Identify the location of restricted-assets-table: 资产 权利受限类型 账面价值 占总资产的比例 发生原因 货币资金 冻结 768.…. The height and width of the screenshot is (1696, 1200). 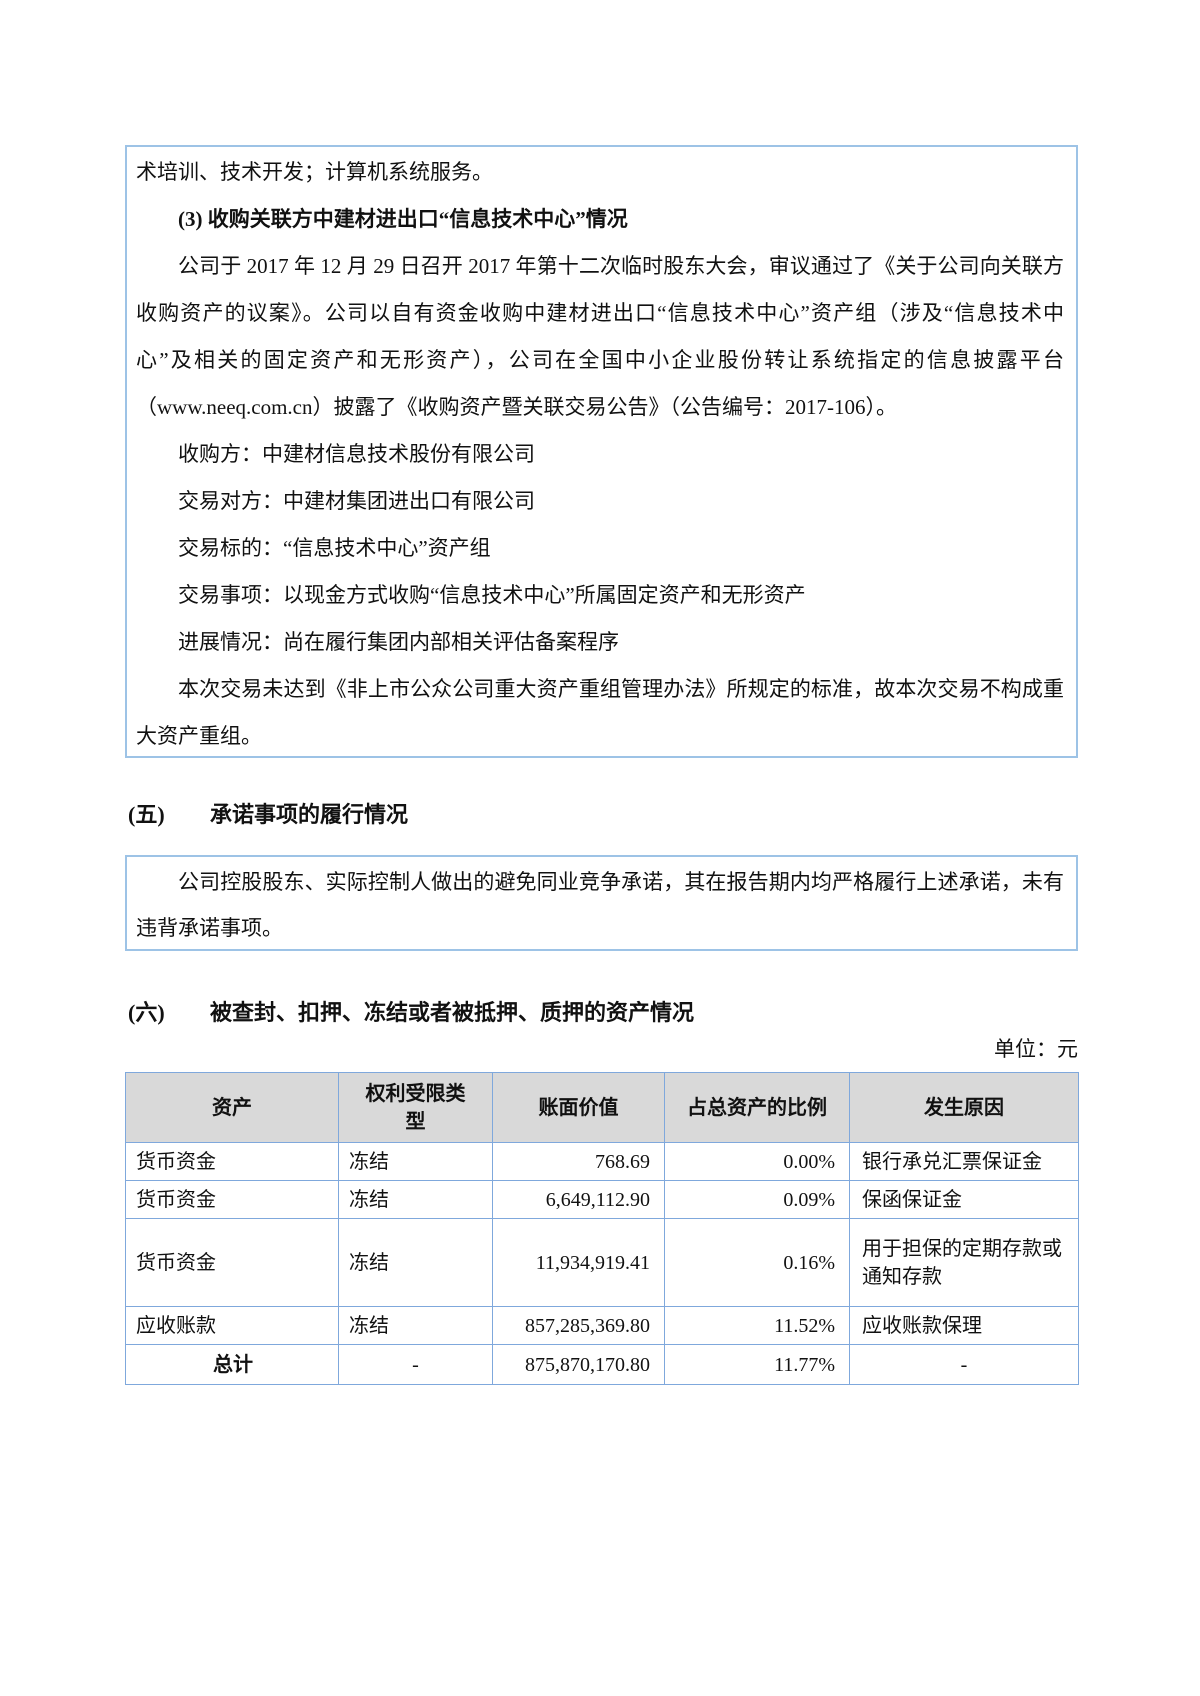
(602, 1228).